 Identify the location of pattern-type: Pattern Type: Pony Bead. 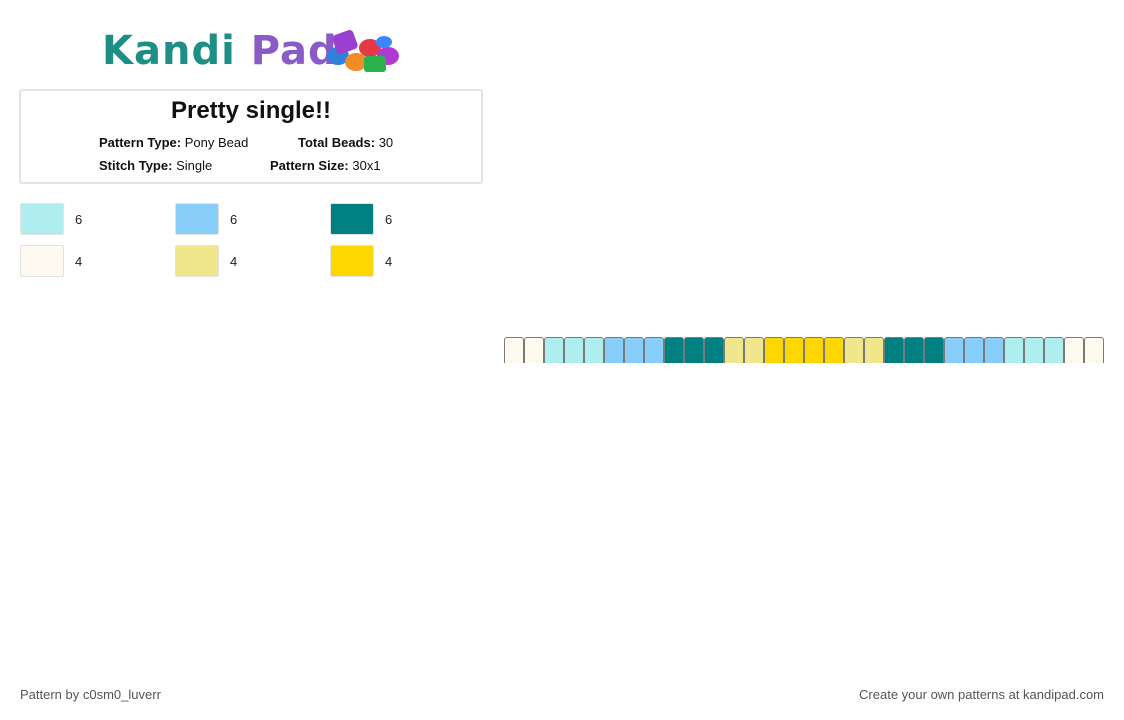
(173, 142).